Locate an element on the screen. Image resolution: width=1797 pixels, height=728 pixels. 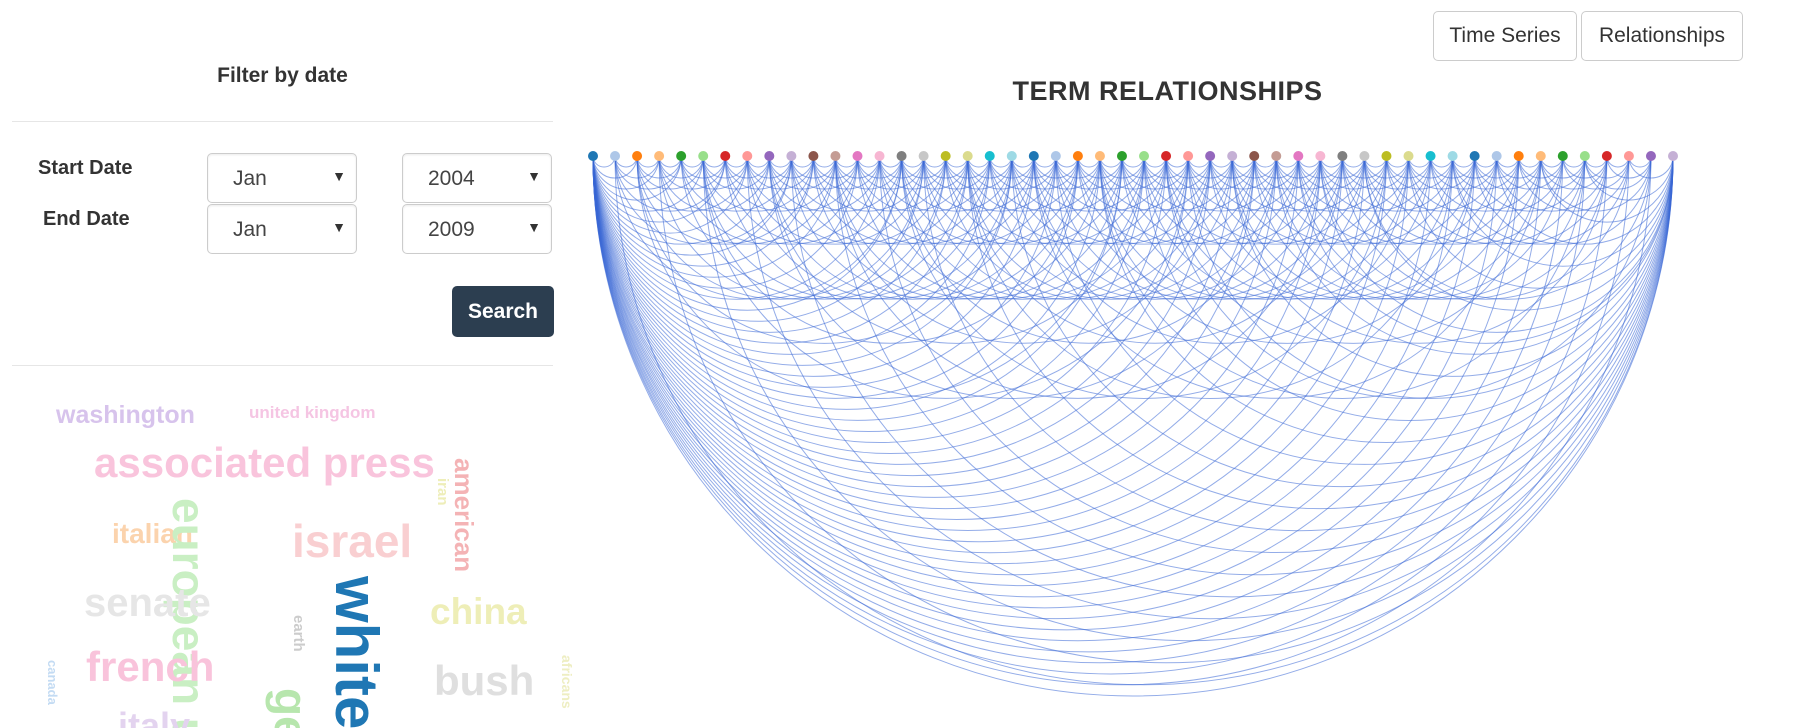
start-year-select: 2004 ▼ is located at coordinates (477, 178).